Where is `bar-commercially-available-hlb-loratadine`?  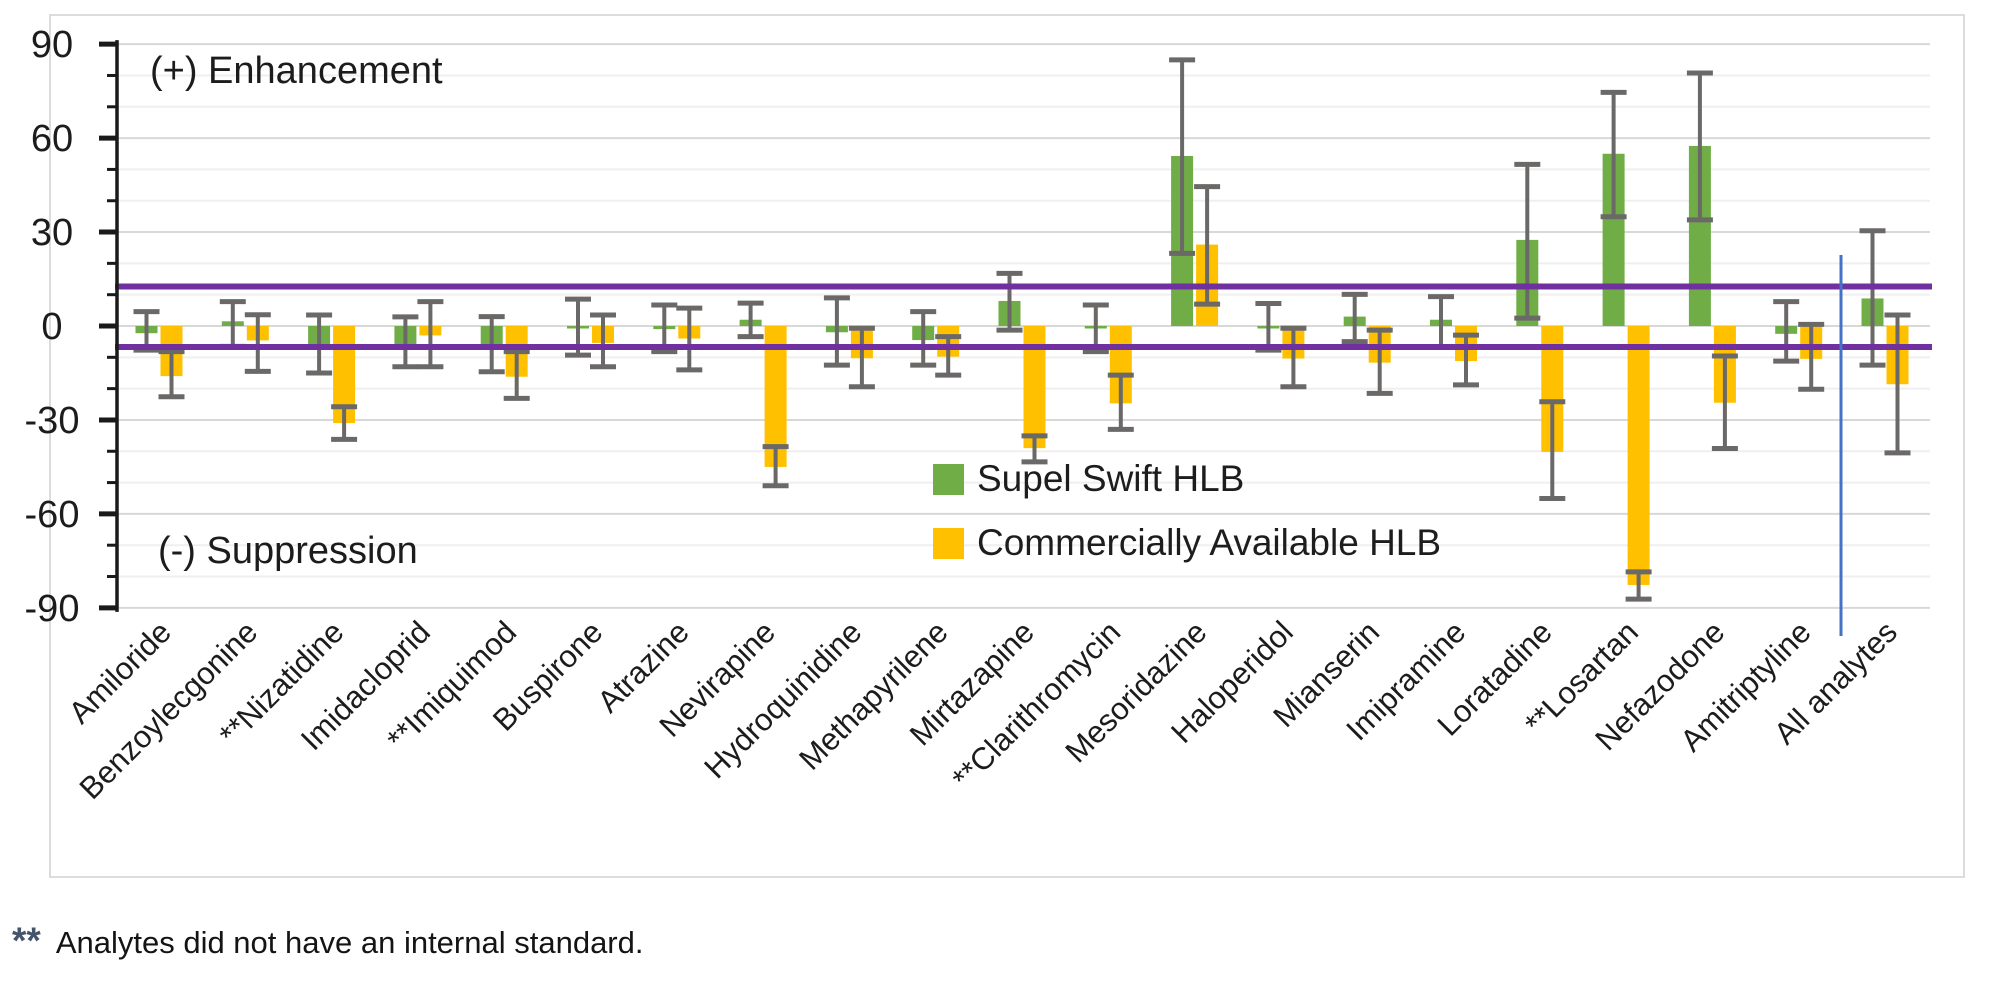 bar-commercially-available-hlb-loratadine is located at coordinates (1552, 389).